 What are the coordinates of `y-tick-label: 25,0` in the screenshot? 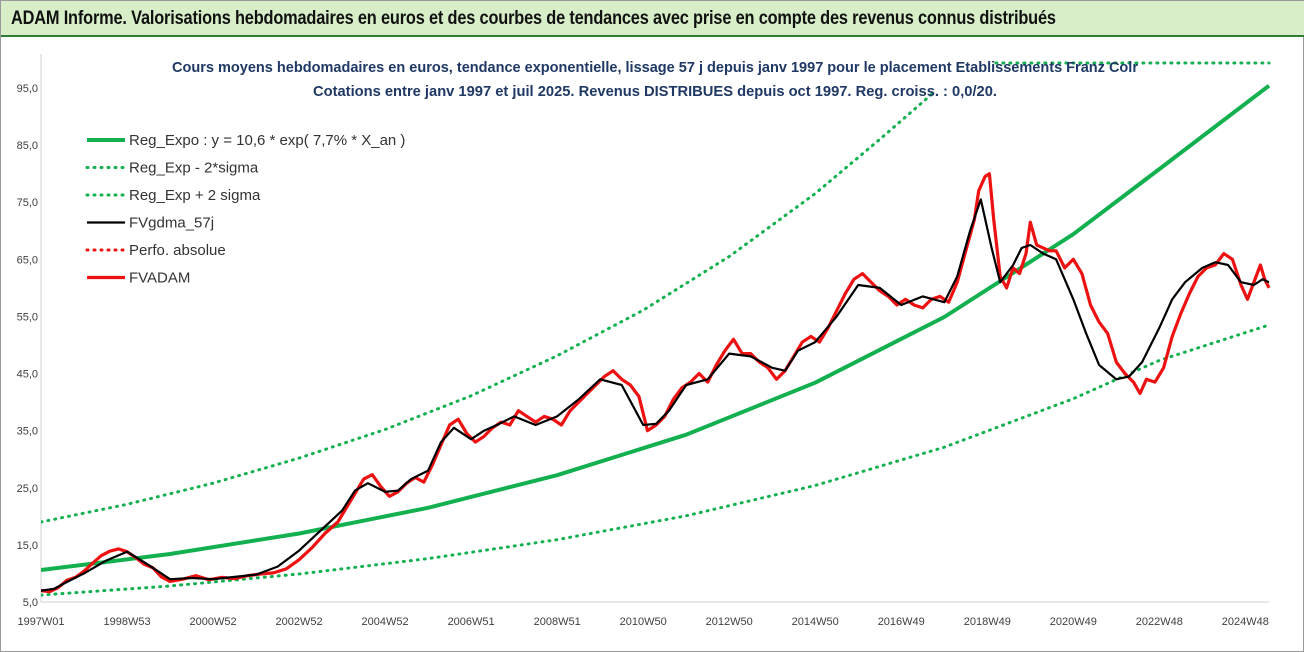 It's located at (27, 489).